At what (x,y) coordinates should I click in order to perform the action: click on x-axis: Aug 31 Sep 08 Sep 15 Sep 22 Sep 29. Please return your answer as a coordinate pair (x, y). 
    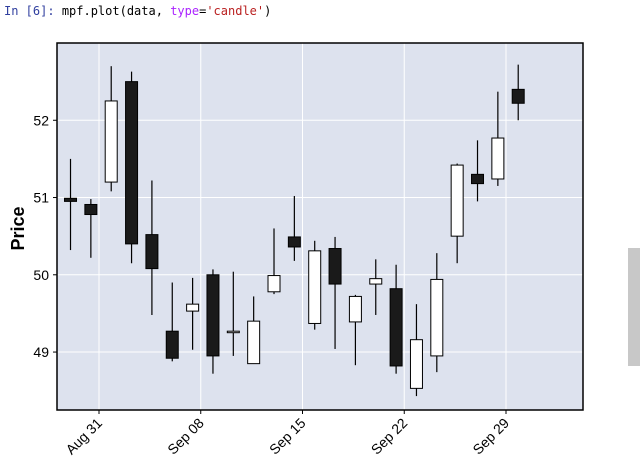
    Looking at the image, I should click on (287, 433).